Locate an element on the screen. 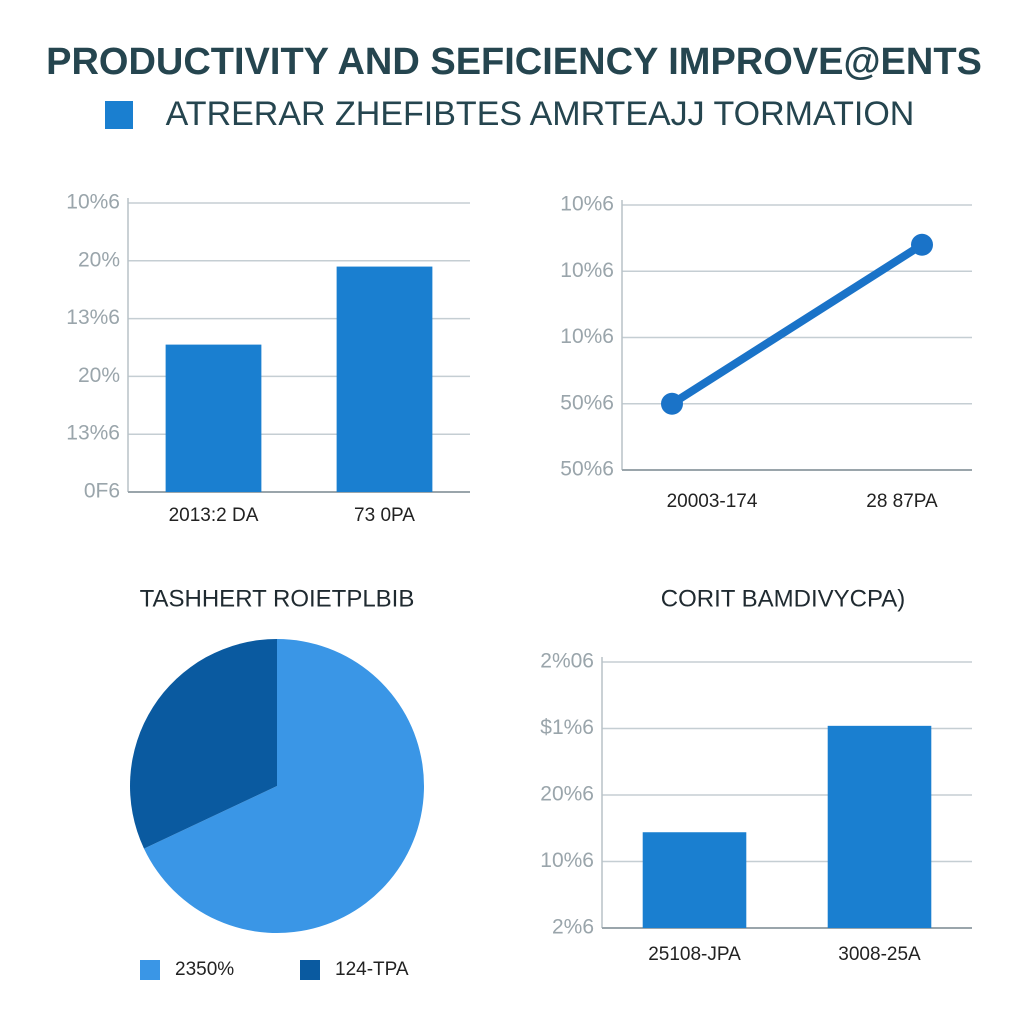  x-tick-label: 2013:2 DA is located at coordinates (214, 515).